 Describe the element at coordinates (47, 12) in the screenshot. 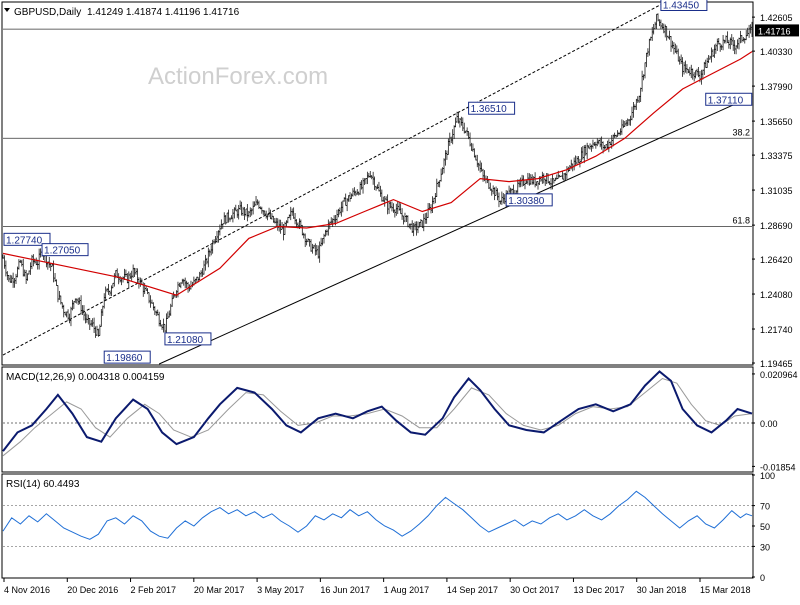

I see `symbol-label: GBPUSD,Daily` at that location.